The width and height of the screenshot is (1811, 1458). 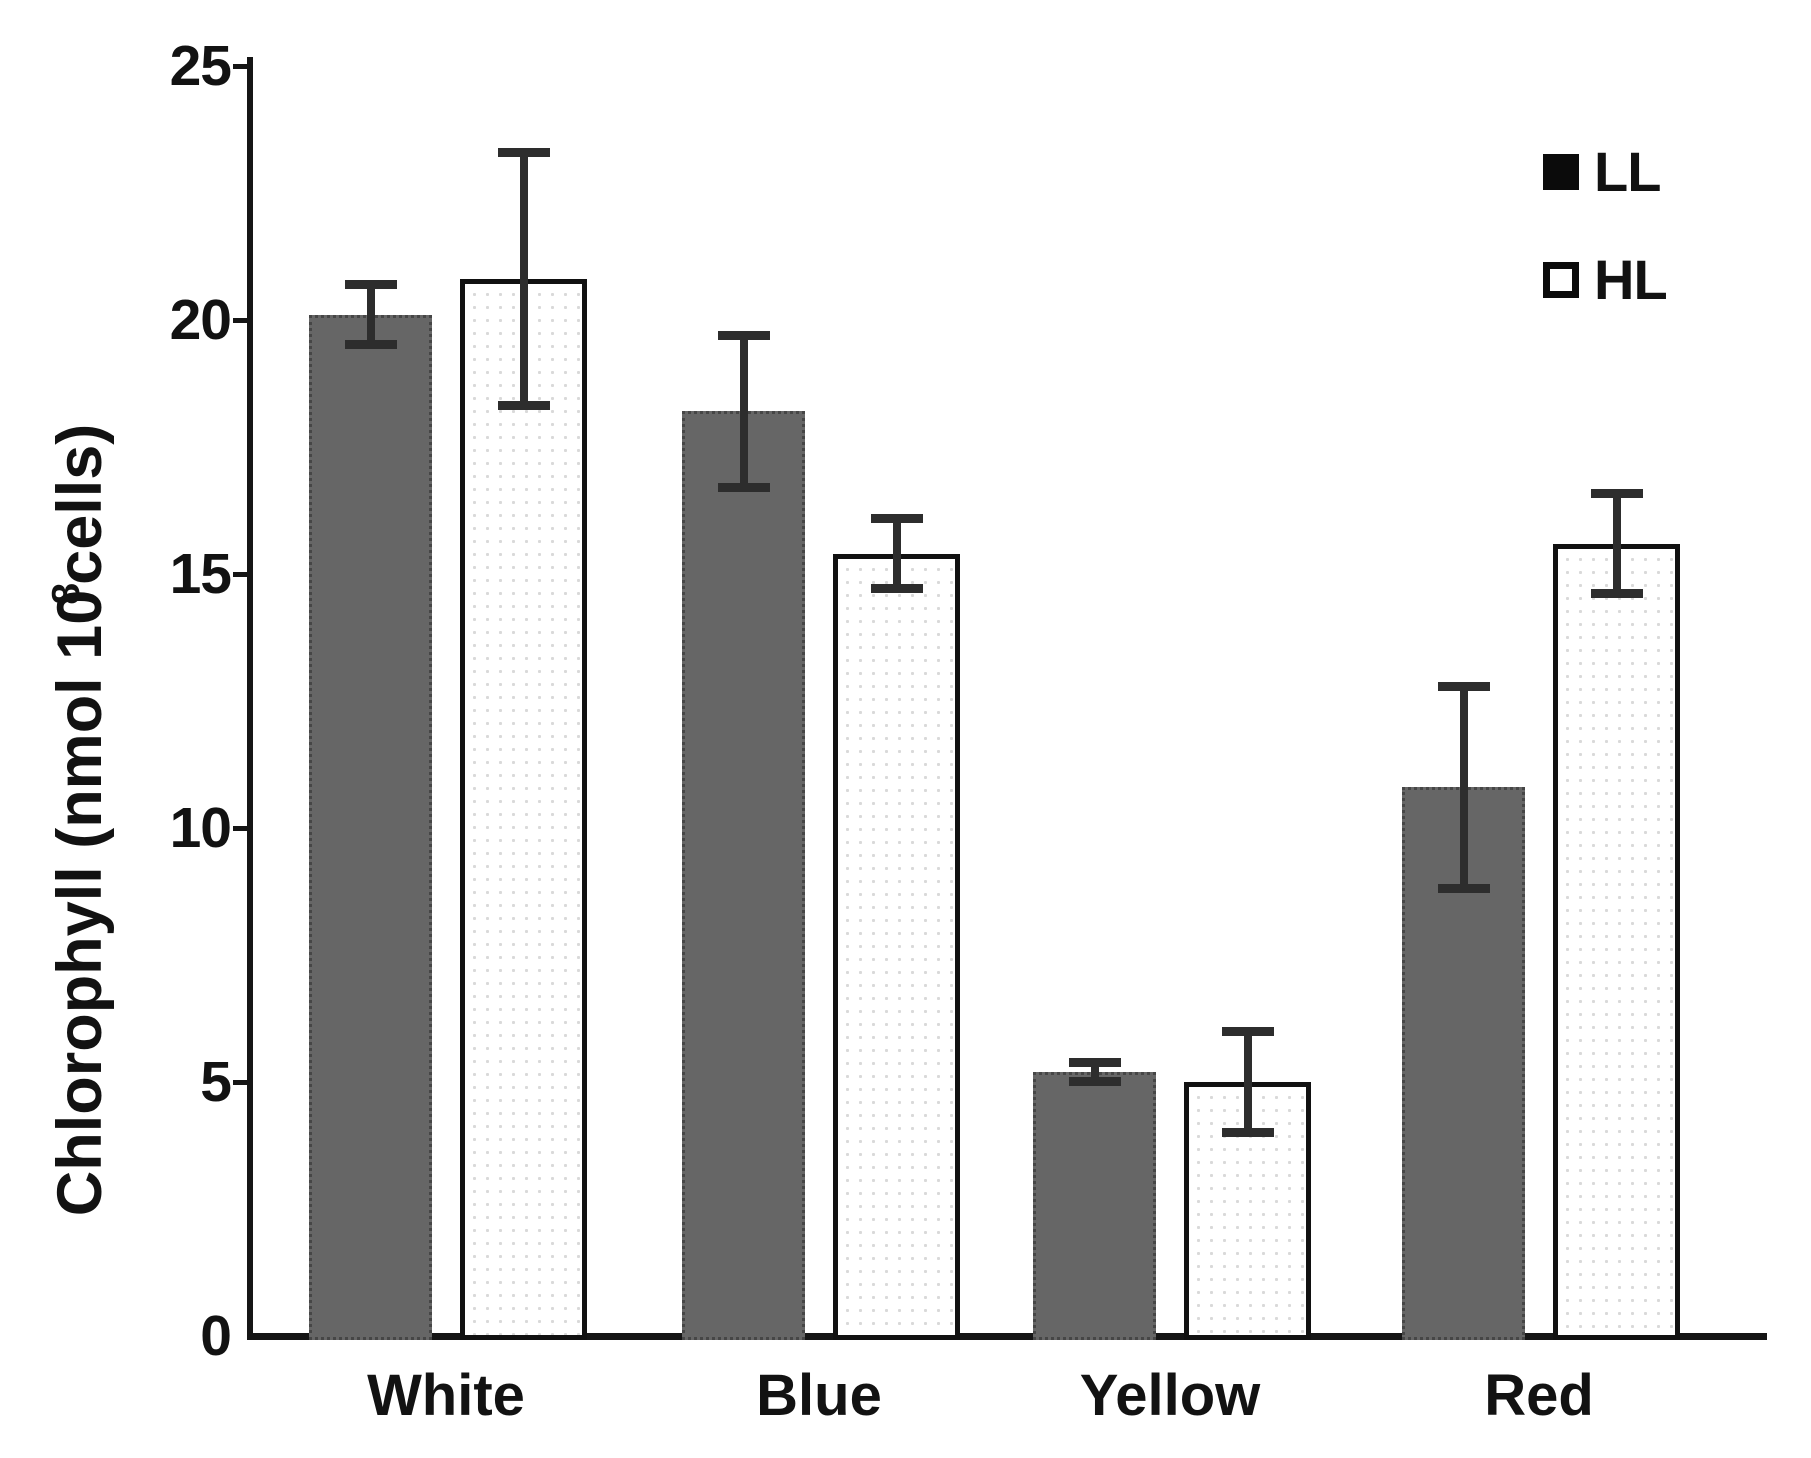 I want to click on y-axis-title-text: Chlorophyll (nmol 10, so click(x=80, y=903).